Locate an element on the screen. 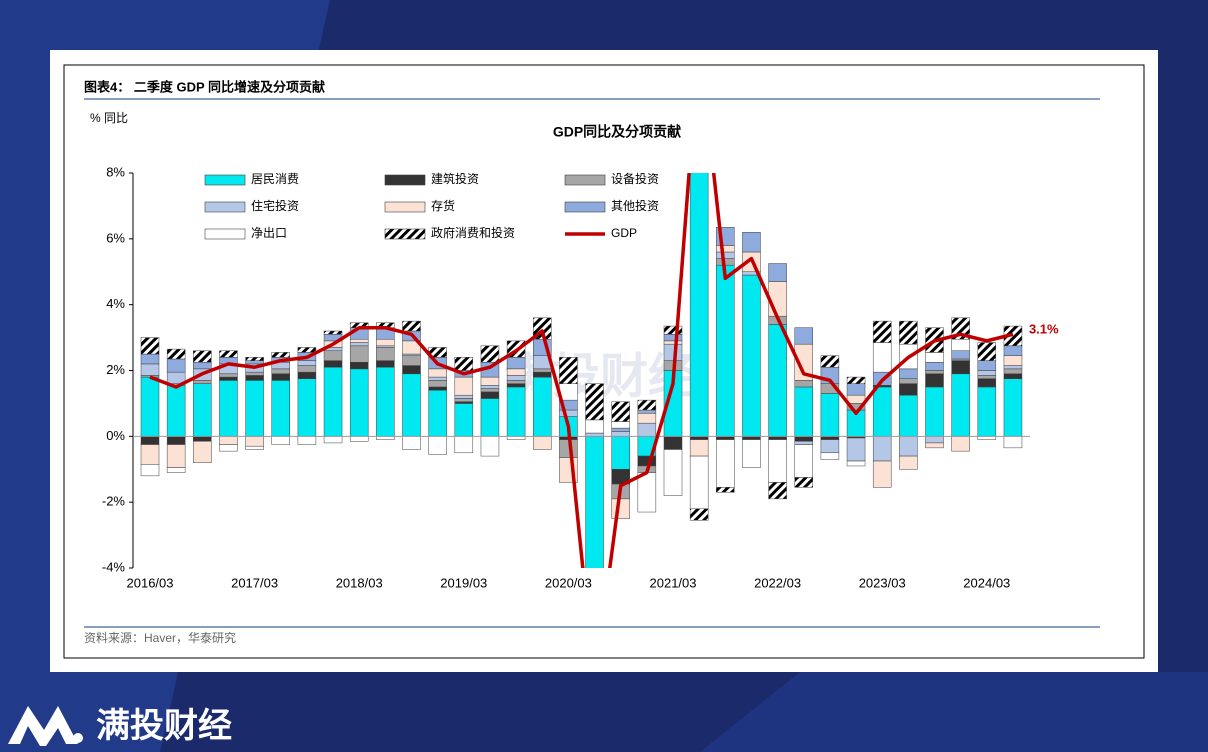 The width and height of the screenshot is (1208, 752). legend-label: 净出口 is located at coordinates (269, 233).